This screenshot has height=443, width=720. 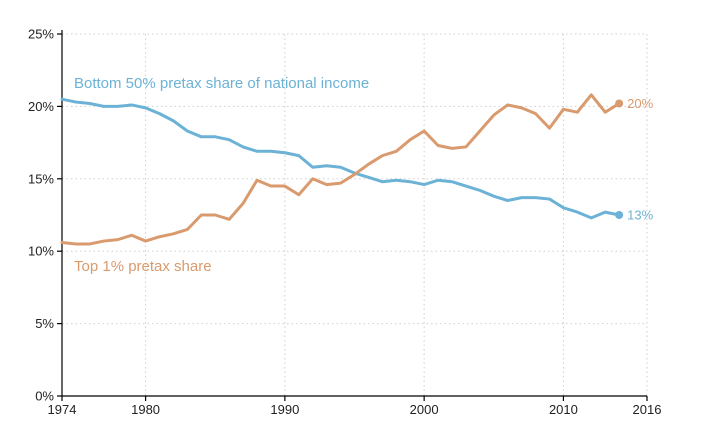 I want to click on y-tick-label: 25%, so click(x=41, y=34).